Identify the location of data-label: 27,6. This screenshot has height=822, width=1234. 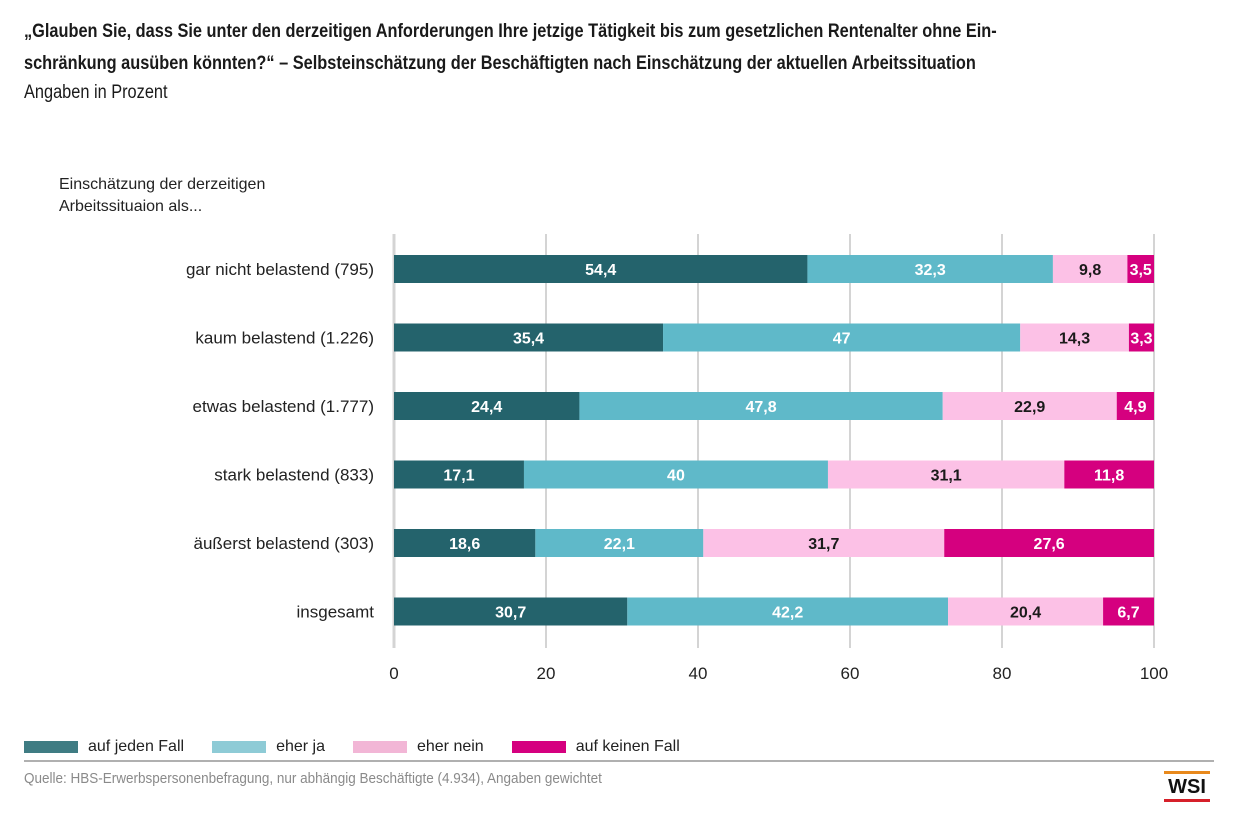
(1049, 544).